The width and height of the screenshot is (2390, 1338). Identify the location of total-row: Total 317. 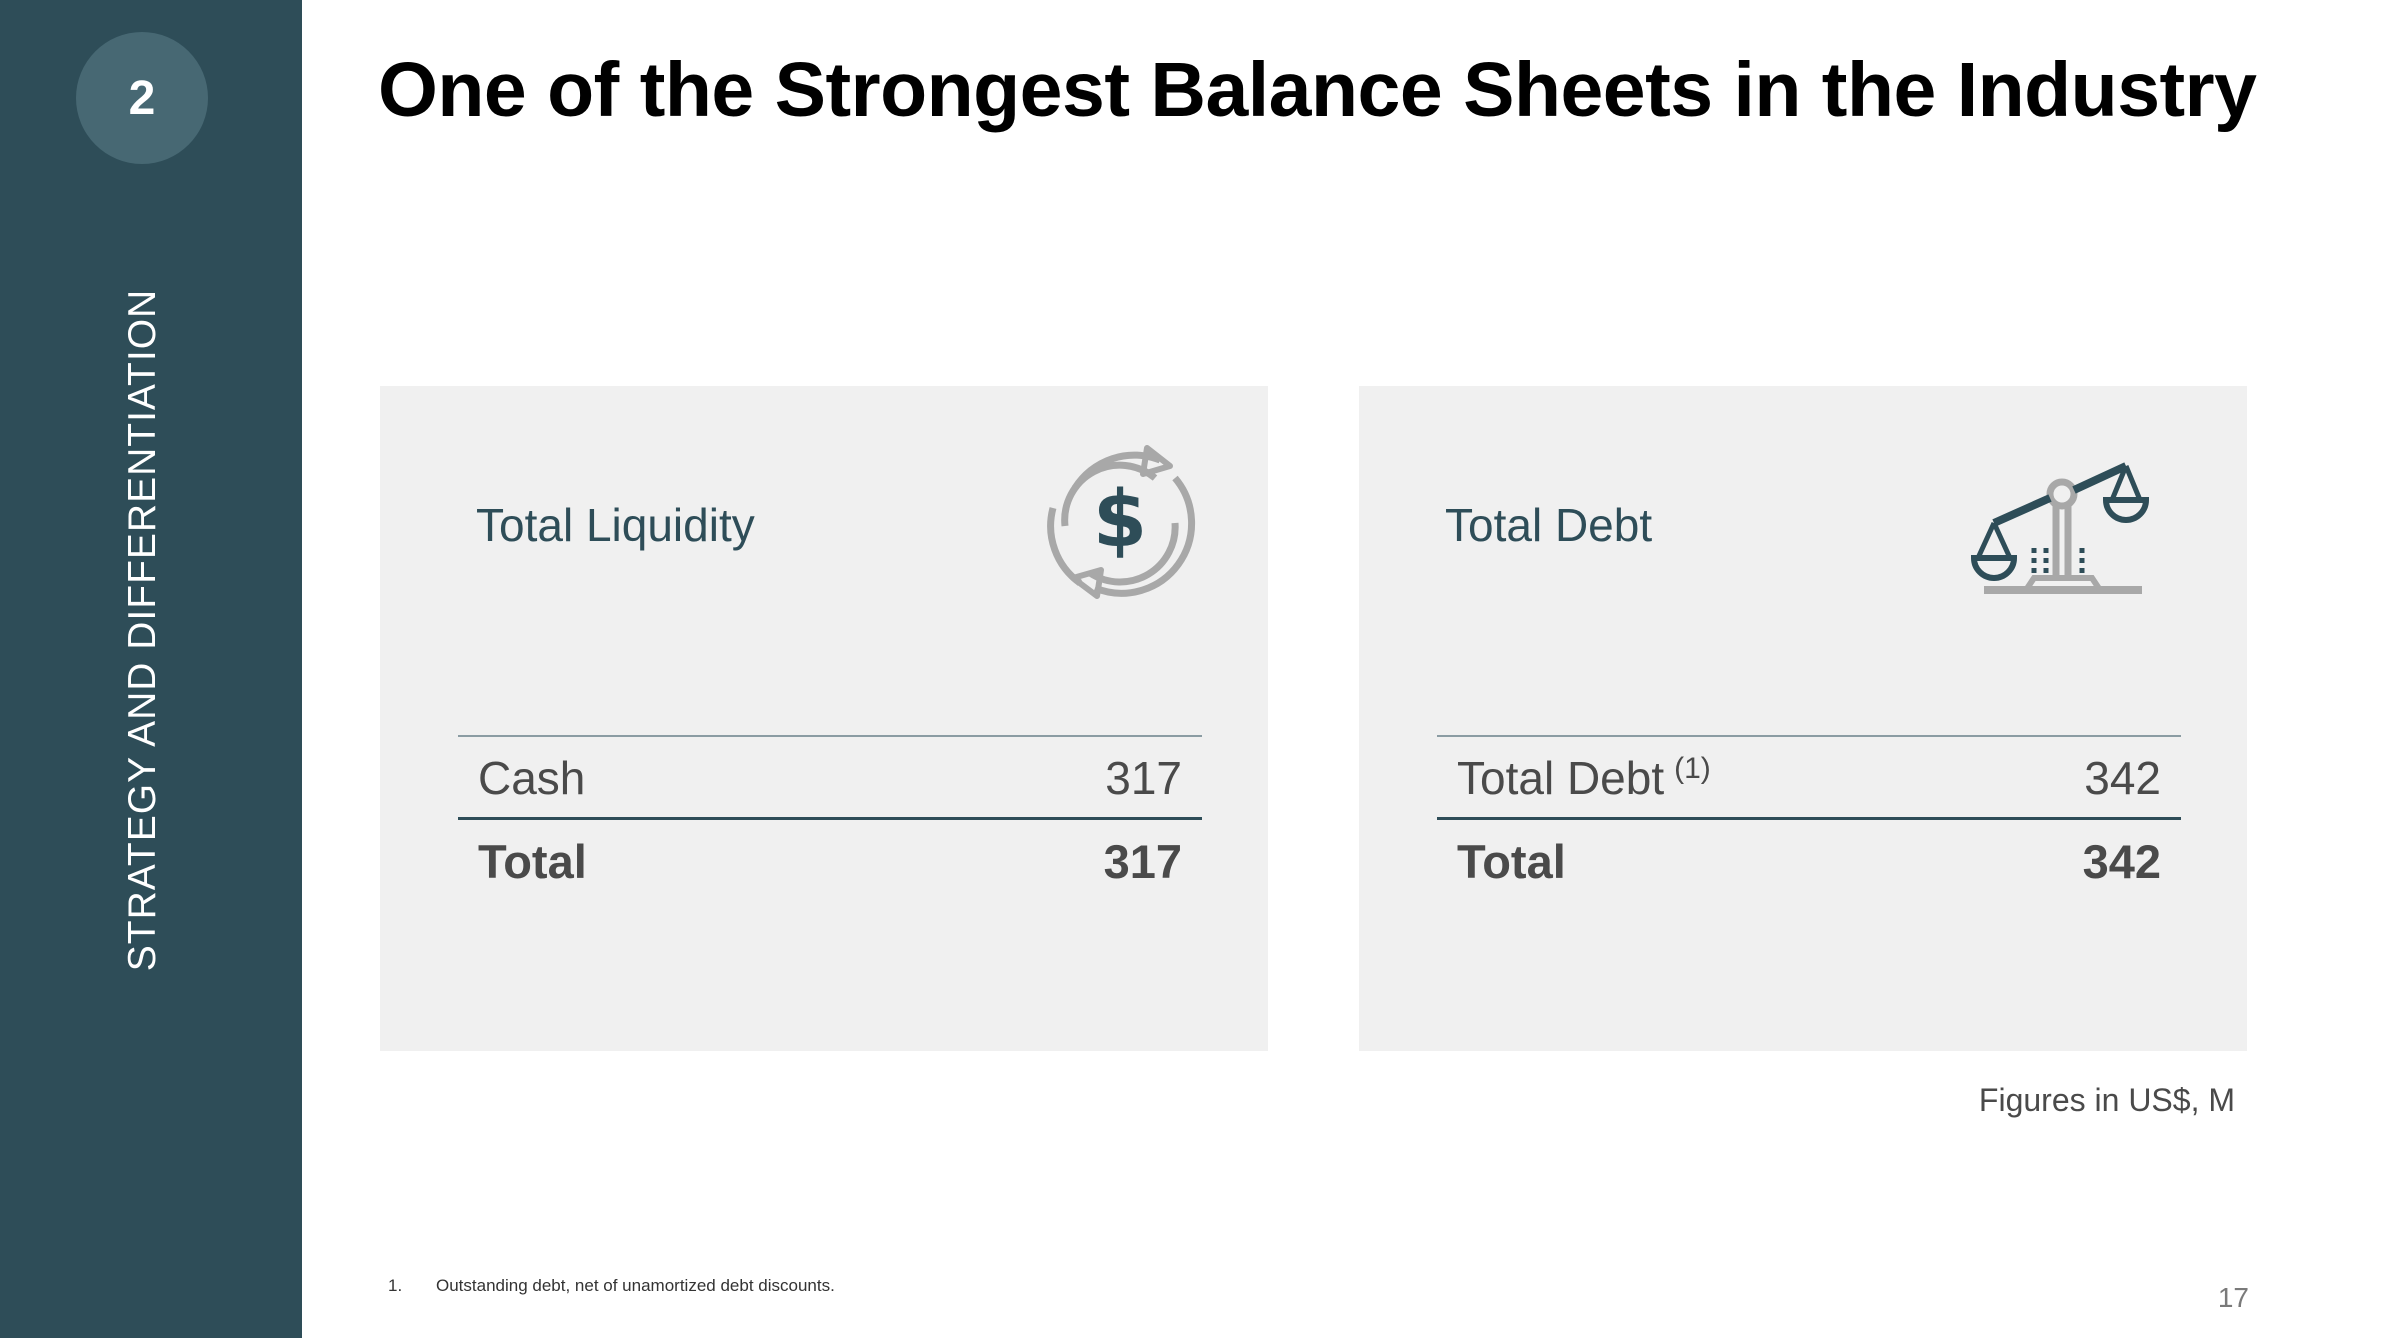
(830, 858).